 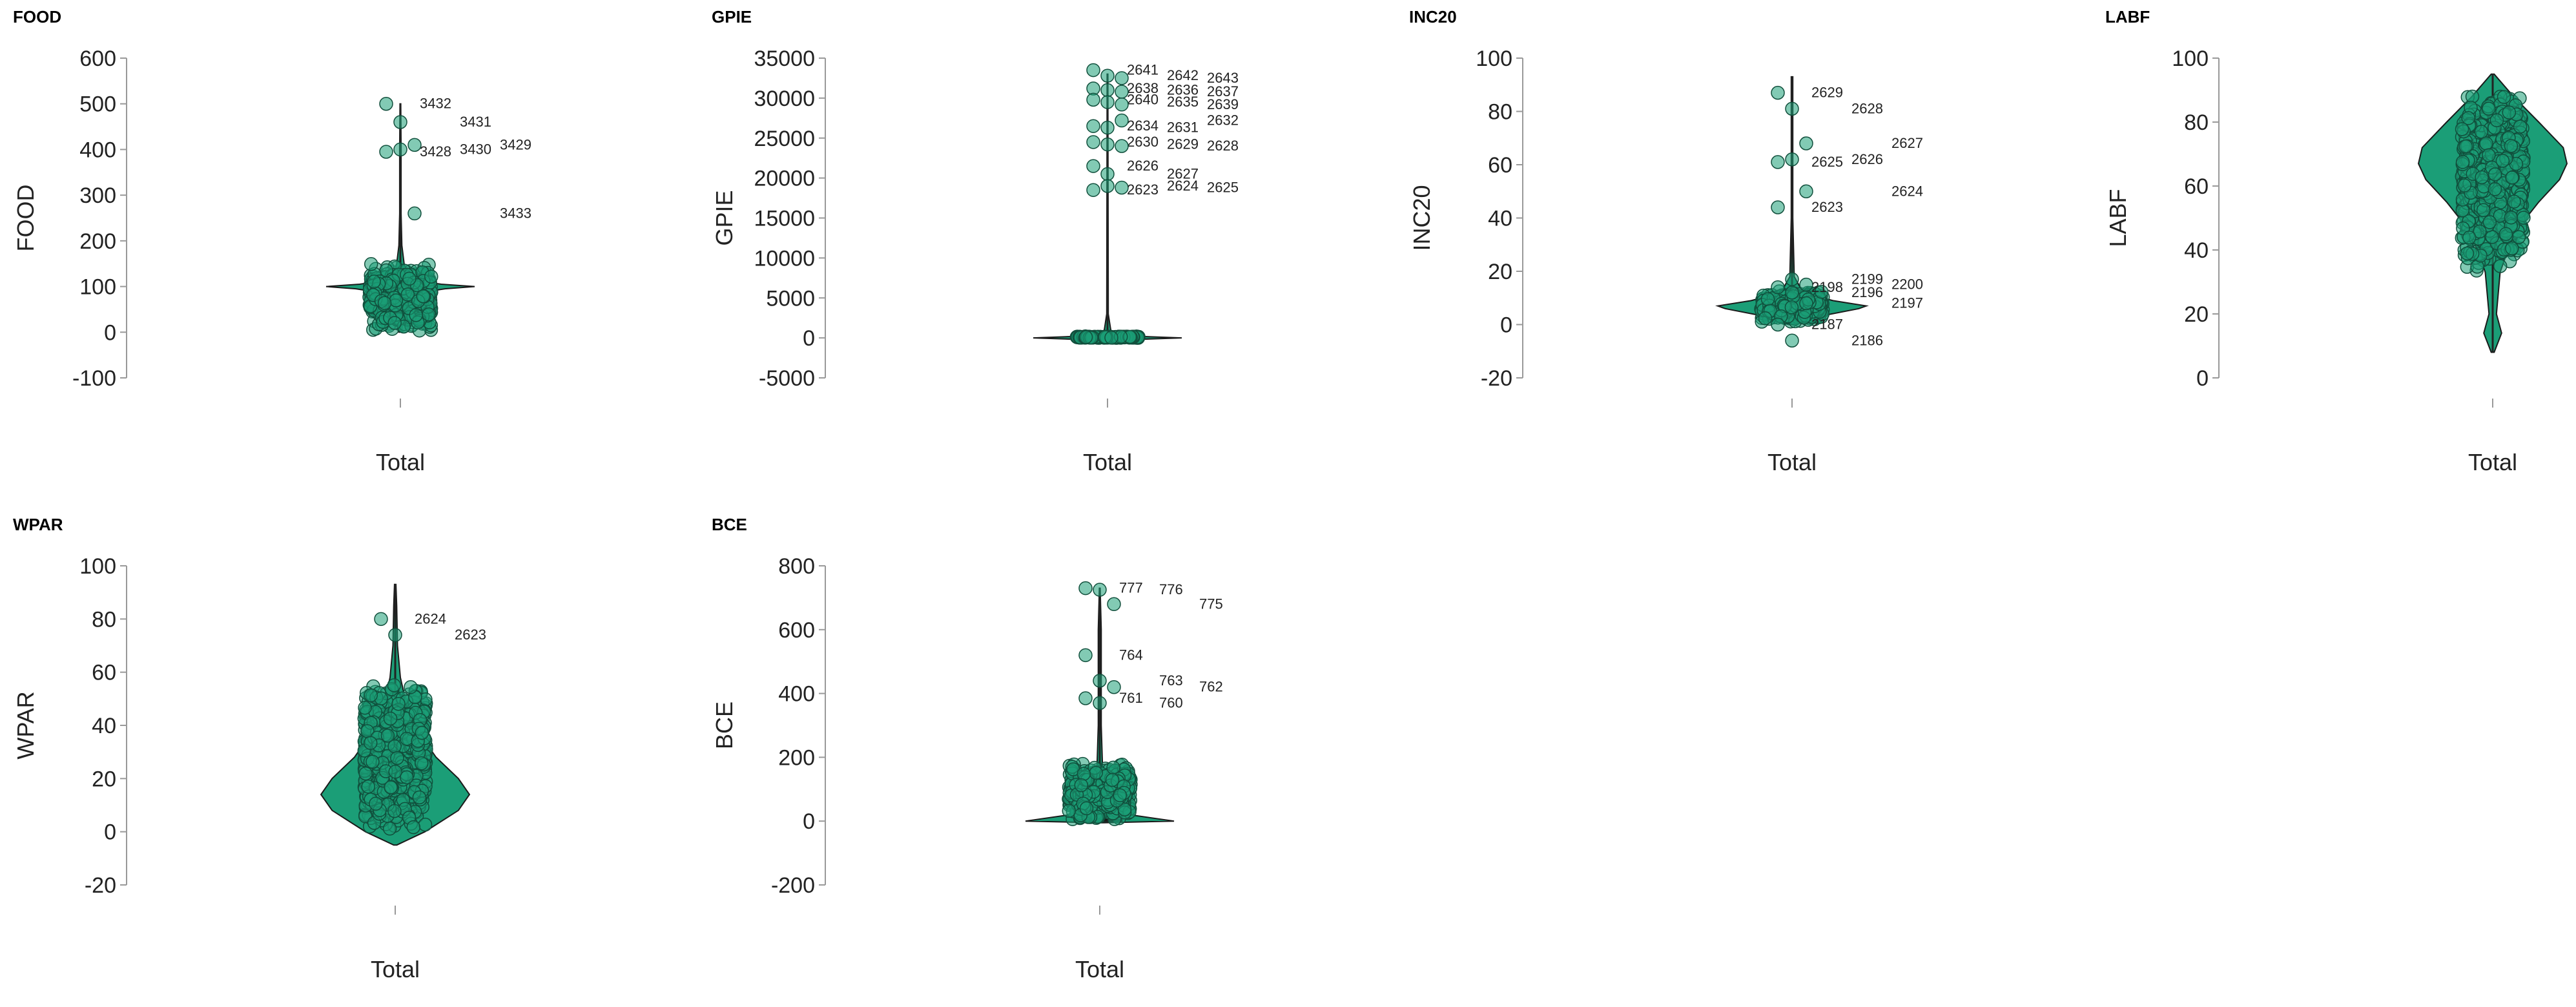 I want to click on outliers: 2624 2623, so click(x=430, y=626).